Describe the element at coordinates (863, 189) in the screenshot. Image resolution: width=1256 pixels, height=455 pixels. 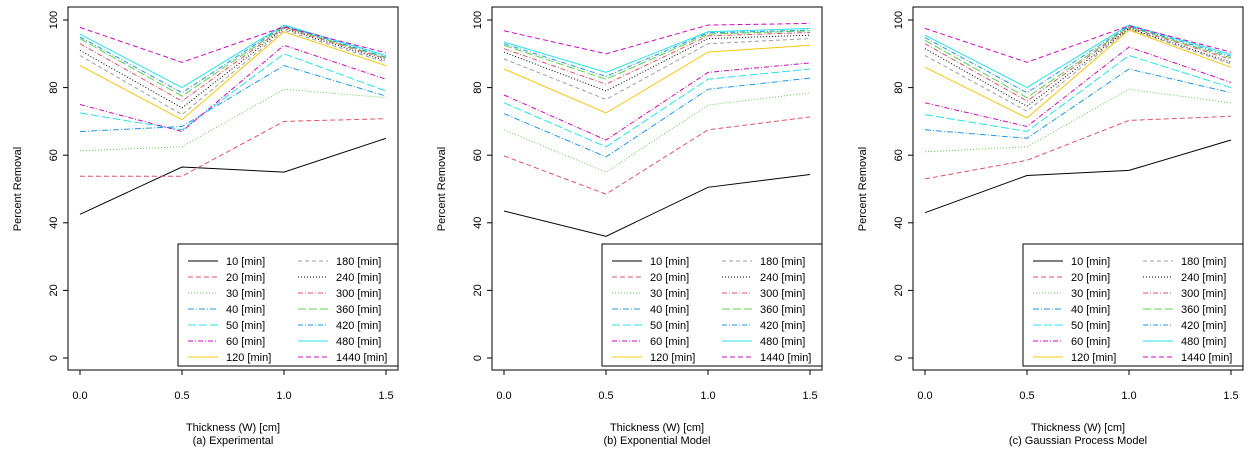
I see `y-axis-label: Percent Removal` at that location.